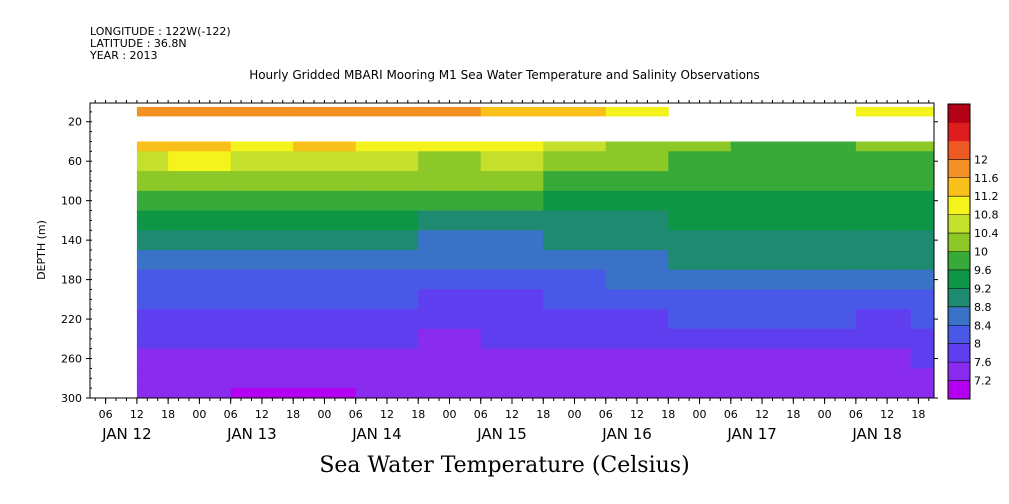 Image resolution: width=1009 pixels, height=504 pixels. I want to click on colorbar-label: 7.6, so click(983, 362).